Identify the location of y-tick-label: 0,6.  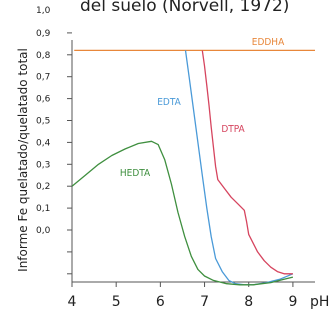
(43, 100).